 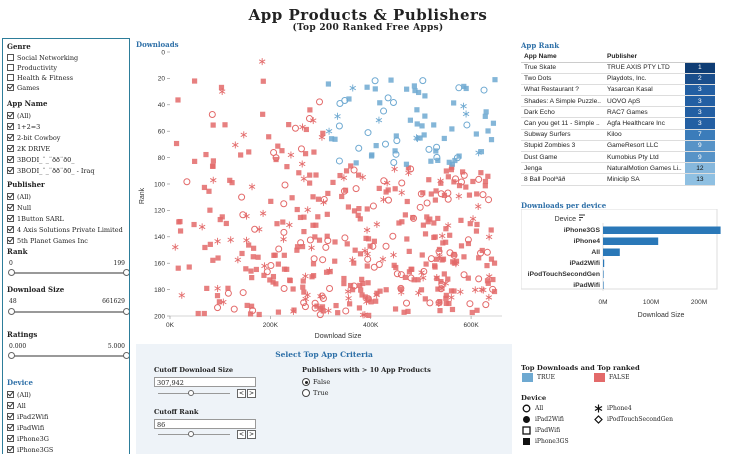 What do you see at coordinates (618, 101) in the screenshot?
I see `table-row: Shades: A Simple Puzzle.. UOVO ApS 3` at bounding box center [618, 101].